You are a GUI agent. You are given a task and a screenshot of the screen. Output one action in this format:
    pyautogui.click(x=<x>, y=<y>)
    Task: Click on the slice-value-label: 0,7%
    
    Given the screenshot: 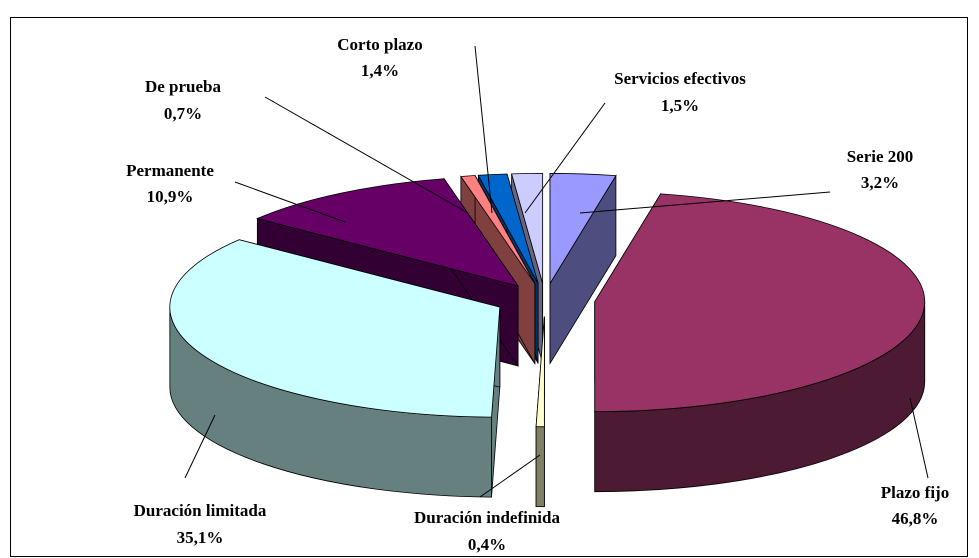 What is the action you would take?
    pyautogui.click(x=183, y=113)
    